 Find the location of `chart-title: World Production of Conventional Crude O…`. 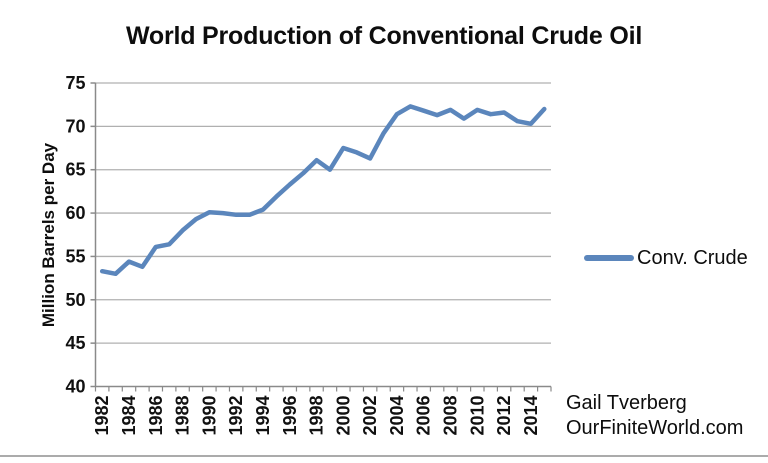

chart-title: World Production of Conventional Crude O… is located at coordinates (384, 36).